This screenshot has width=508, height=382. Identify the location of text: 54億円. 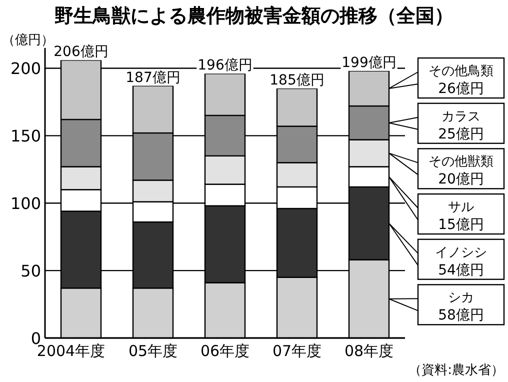
(461, 270).